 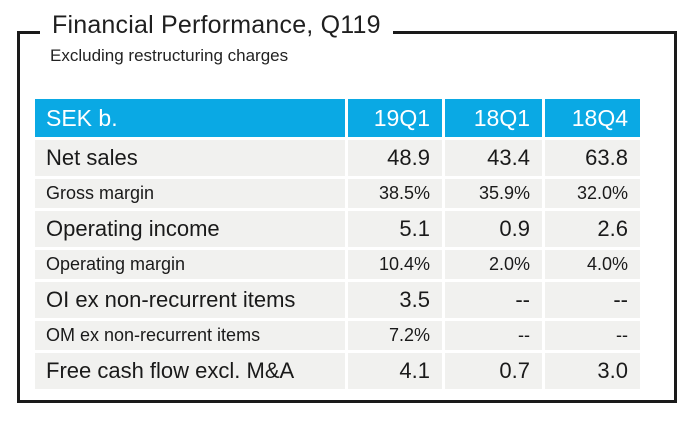 I want to click on table-row: Net sales 48.9 43.4 63.8, so click(x=337, y=158).